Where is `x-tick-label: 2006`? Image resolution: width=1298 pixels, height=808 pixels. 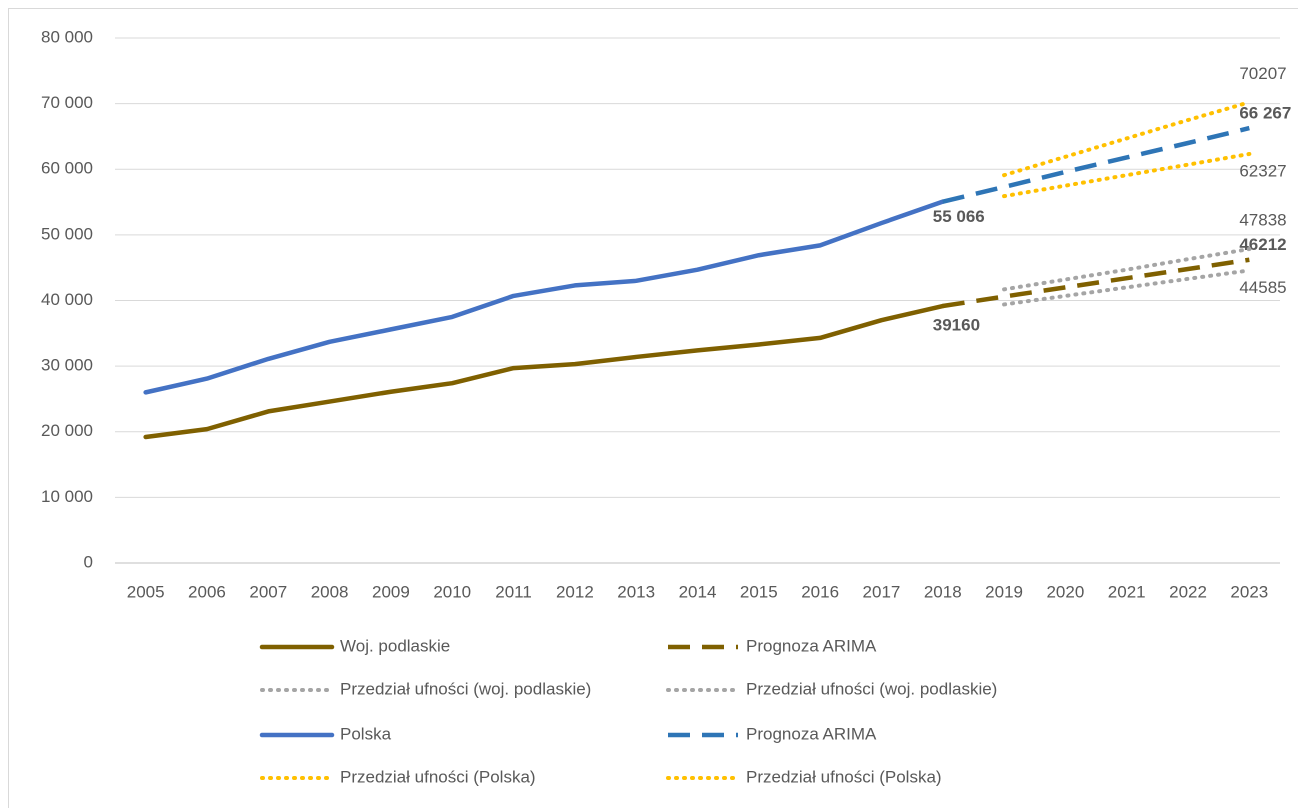
x-tick-label: 2006 is located at coordinates (207, 591).